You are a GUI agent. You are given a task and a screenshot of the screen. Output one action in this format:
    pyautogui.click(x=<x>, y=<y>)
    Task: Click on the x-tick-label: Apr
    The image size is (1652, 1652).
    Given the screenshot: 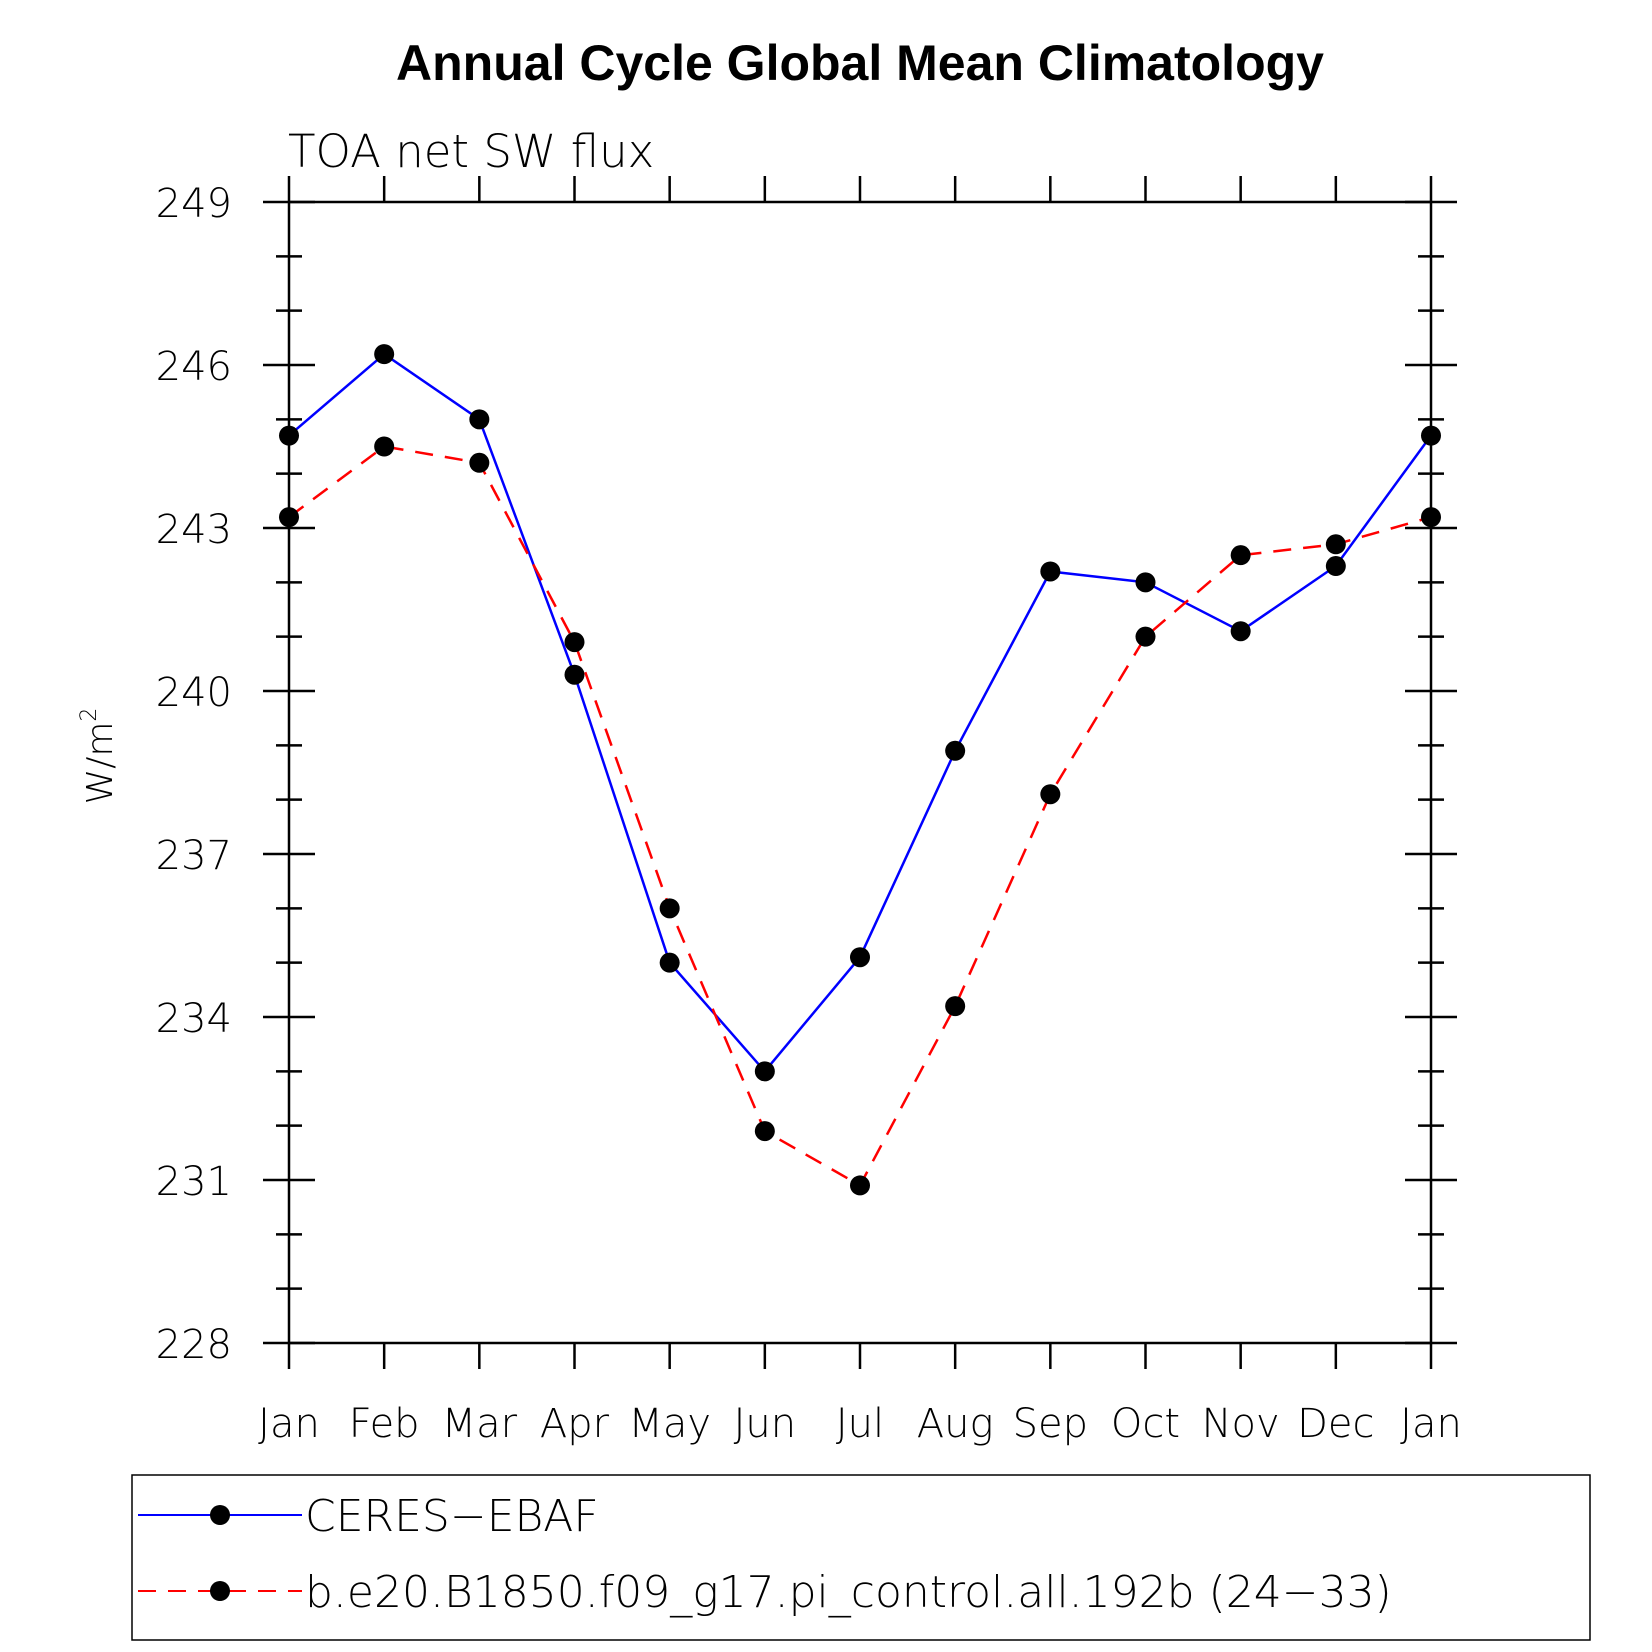 What is the action you would take?
    pyautogui.click(x=575, y=1424)
    